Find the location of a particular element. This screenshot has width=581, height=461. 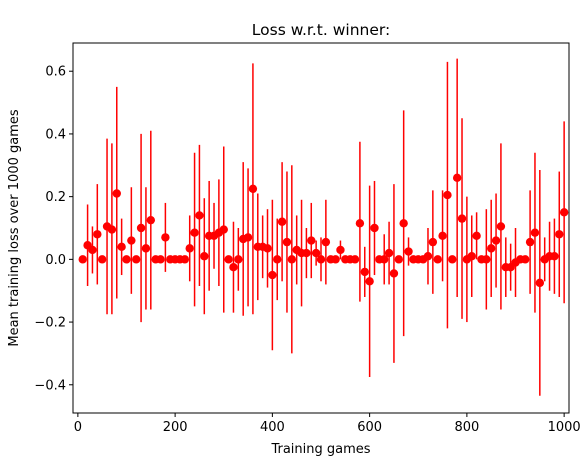

x-tick-label: 0 is located at coordinates (78, 427).